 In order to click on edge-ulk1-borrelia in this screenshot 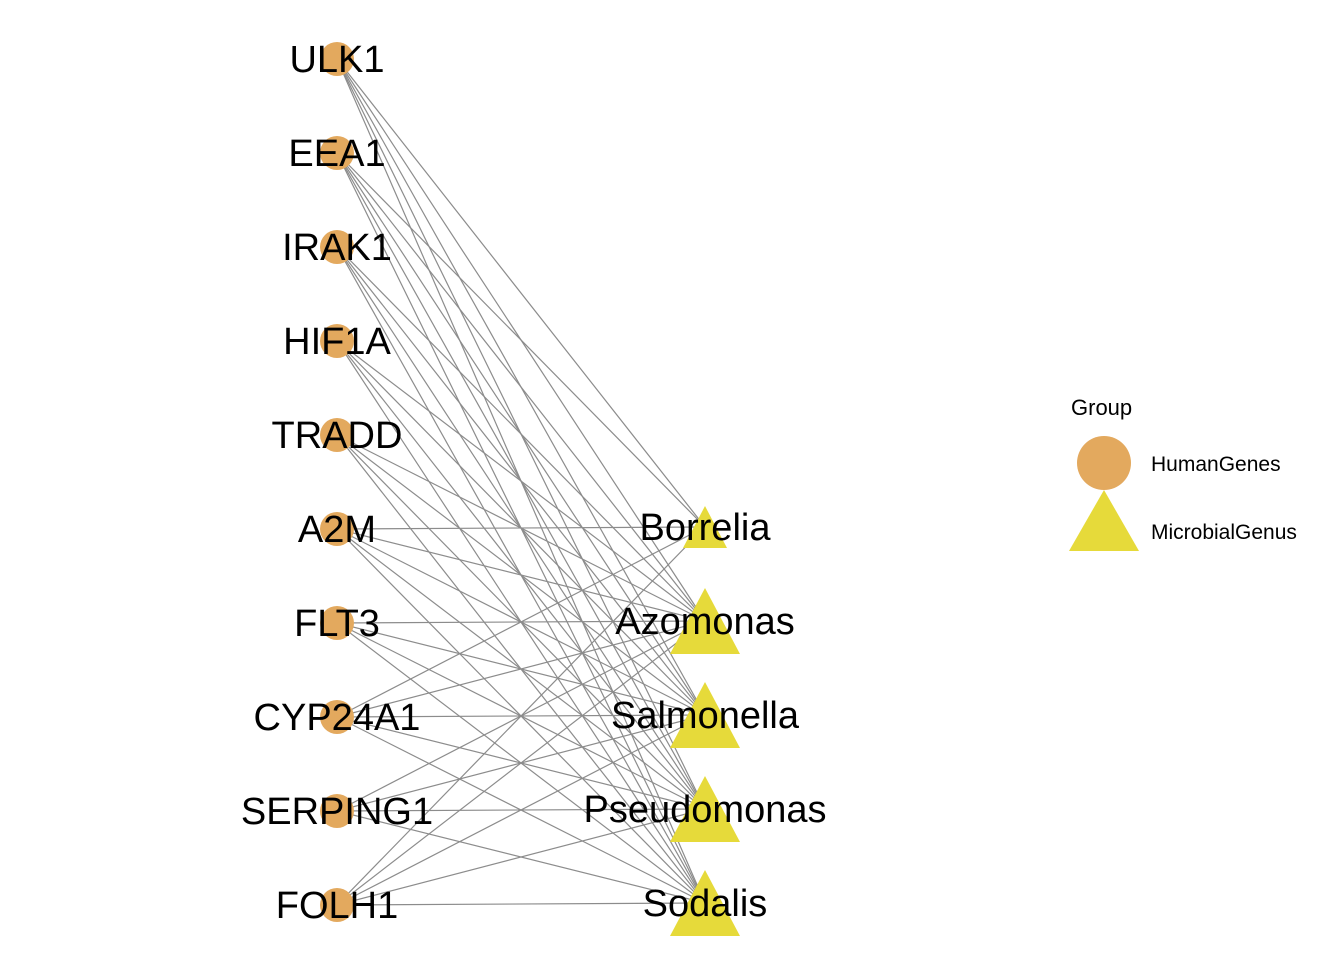, I will do `click(521, 293)`.